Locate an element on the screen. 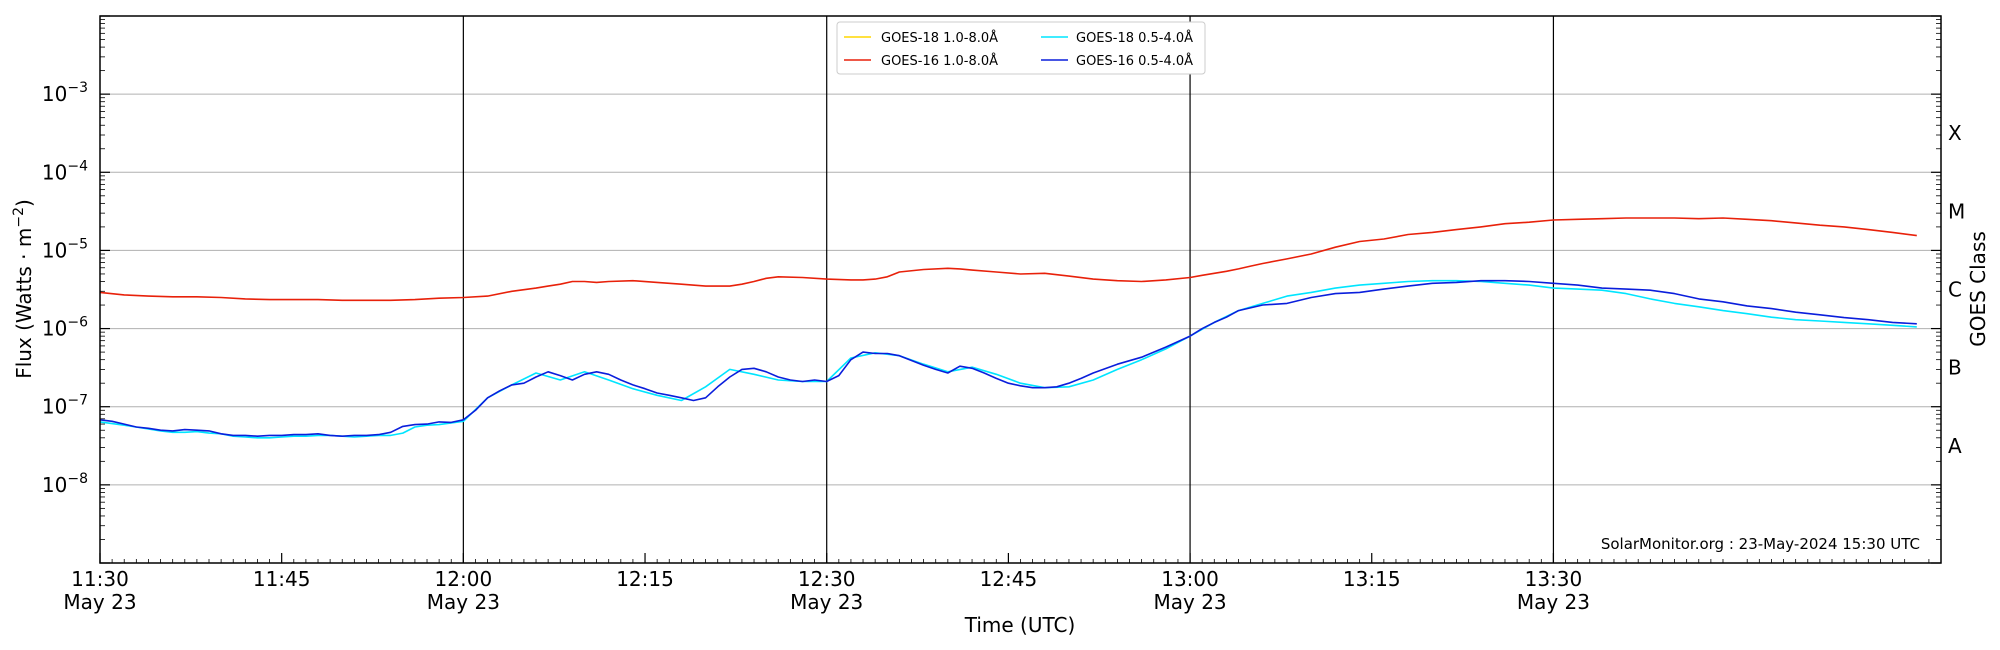  y-axis-title-sup: −2 is located at coordinates (19, 217).